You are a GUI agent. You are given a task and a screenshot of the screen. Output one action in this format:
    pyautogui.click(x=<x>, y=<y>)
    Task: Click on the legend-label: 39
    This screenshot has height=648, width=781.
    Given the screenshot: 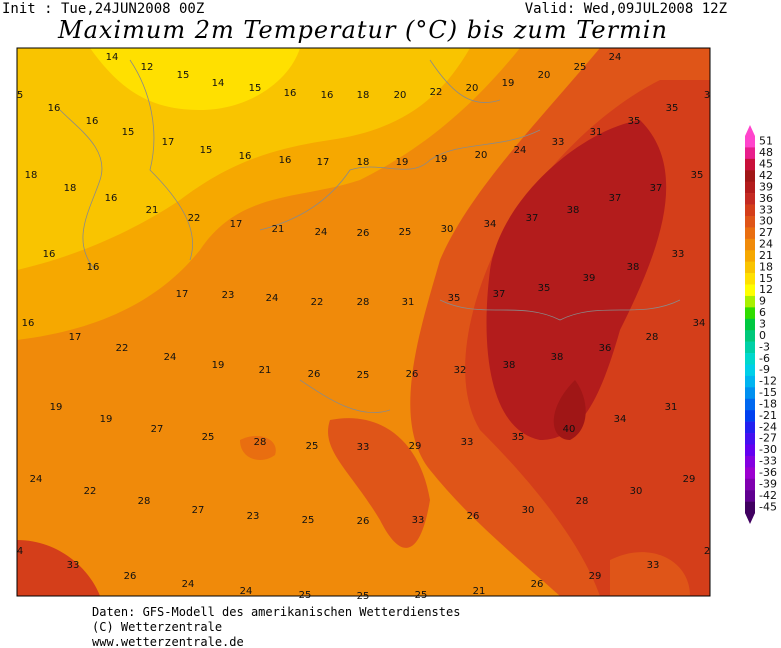 What is the action you would take?
    pyautogui.click(x=766, y=186)
    